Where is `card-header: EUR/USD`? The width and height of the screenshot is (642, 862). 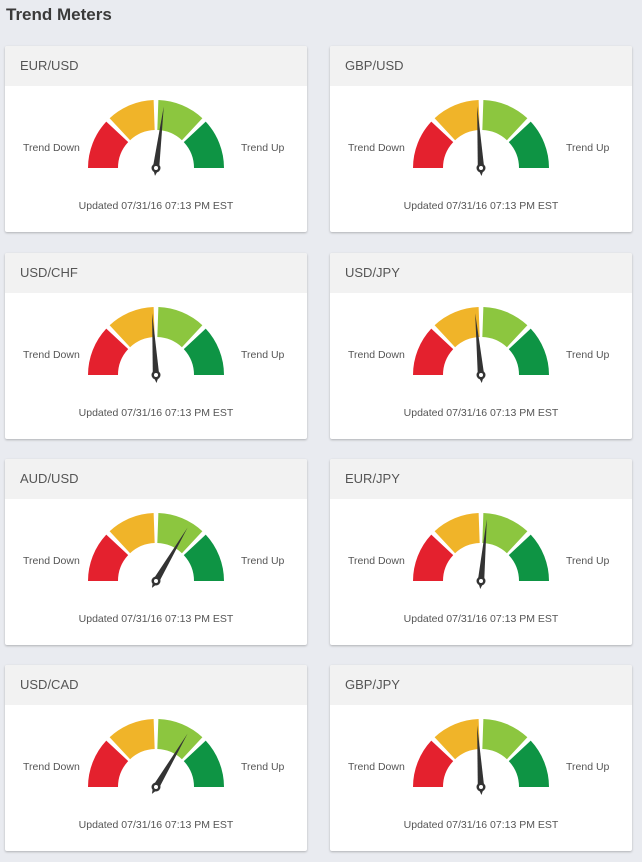 card-header: EUR/USD is located at coordinates (156, 66).